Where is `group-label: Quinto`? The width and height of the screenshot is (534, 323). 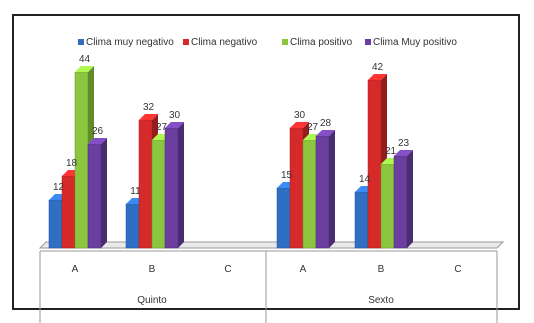 group-label: Quinto is located at coordinates (152, 300).